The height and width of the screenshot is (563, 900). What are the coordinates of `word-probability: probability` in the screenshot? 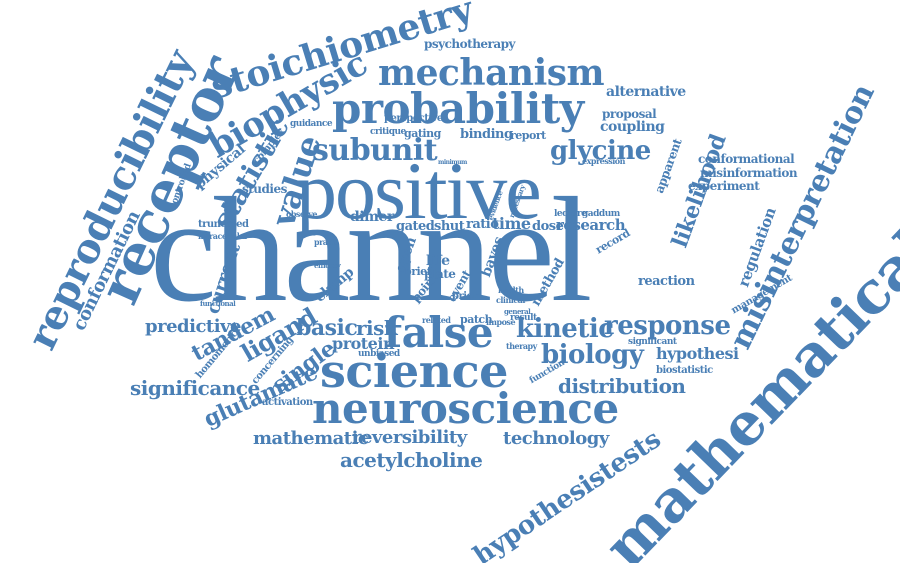 It's located at (458, 108).